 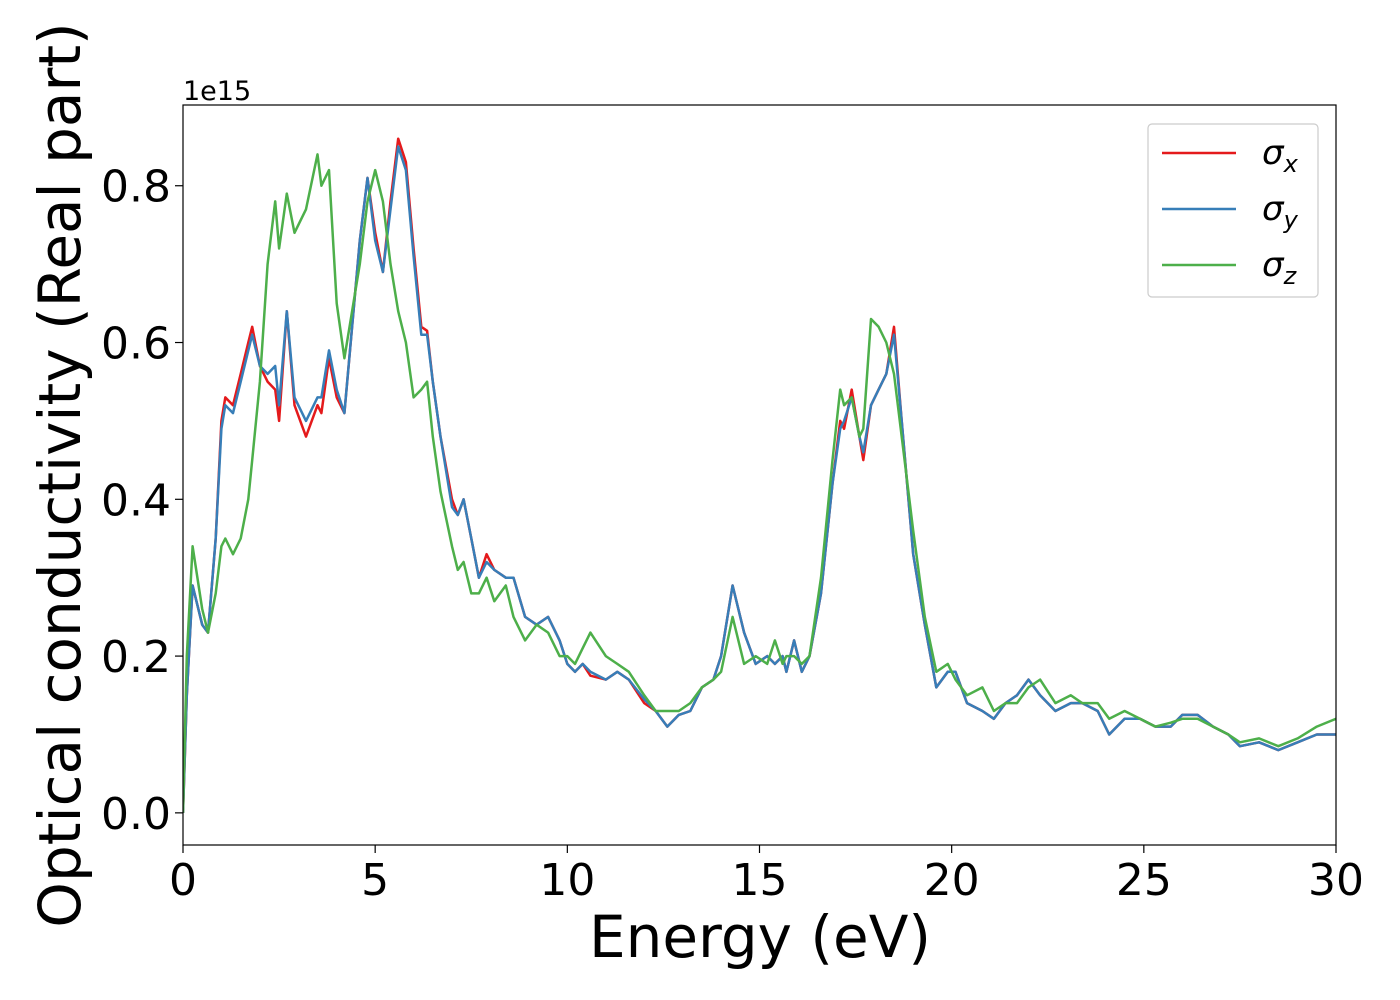 What do you see at coordinates (183, 880) in the screenshot?
I see `x-tick-label: 0` at bounding box center [183, 880].